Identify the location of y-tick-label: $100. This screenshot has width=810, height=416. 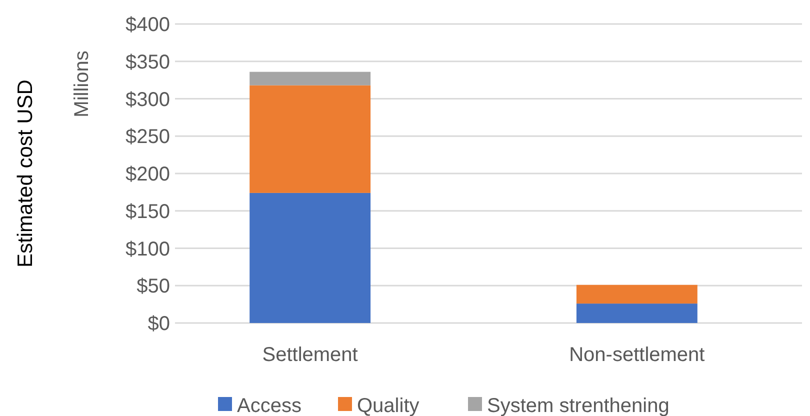
(148, 249).